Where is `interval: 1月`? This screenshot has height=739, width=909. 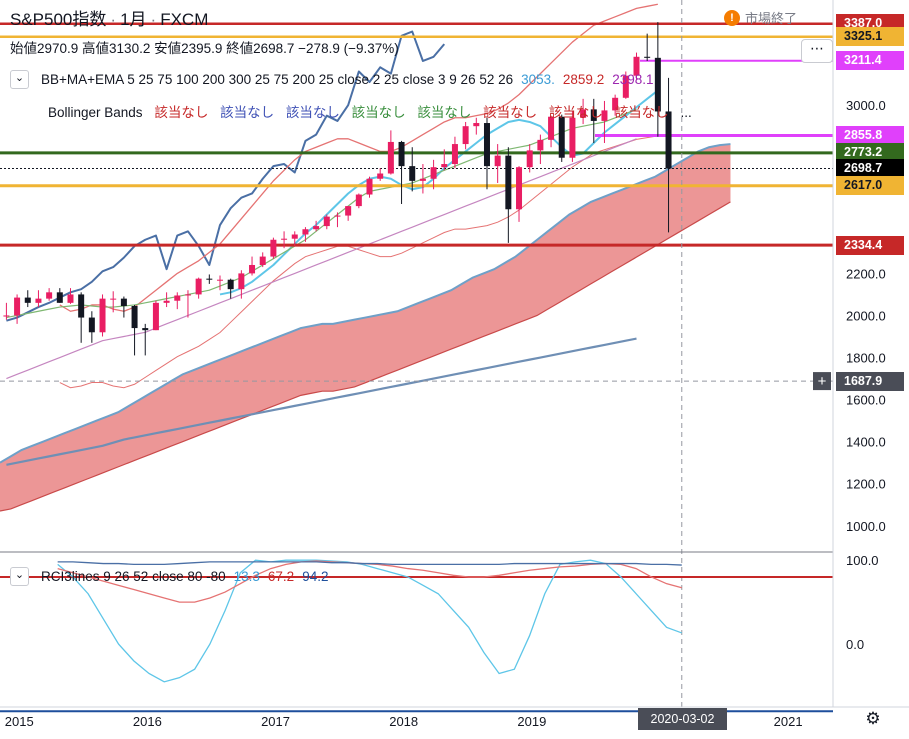 interval: 1月 is located at coordinates (133, 19).